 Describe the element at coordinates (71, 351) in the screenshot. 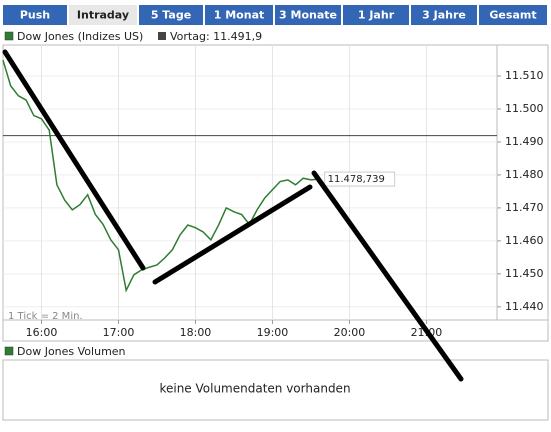

I see `volume-legend: Dow Jones Volumen` at that location.